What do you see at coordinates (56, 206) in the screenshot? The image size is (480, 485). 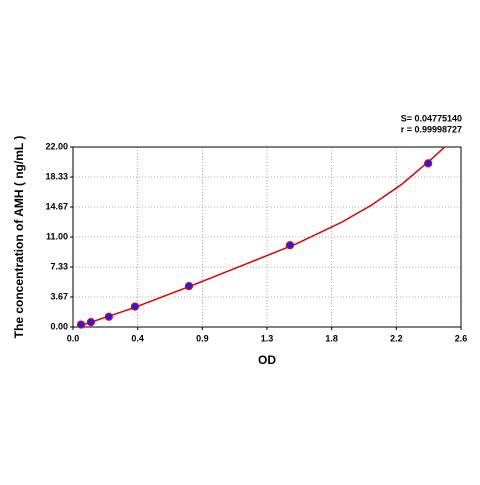 I see `y-tick-label: 14.67` at bounding box center [56, 206].